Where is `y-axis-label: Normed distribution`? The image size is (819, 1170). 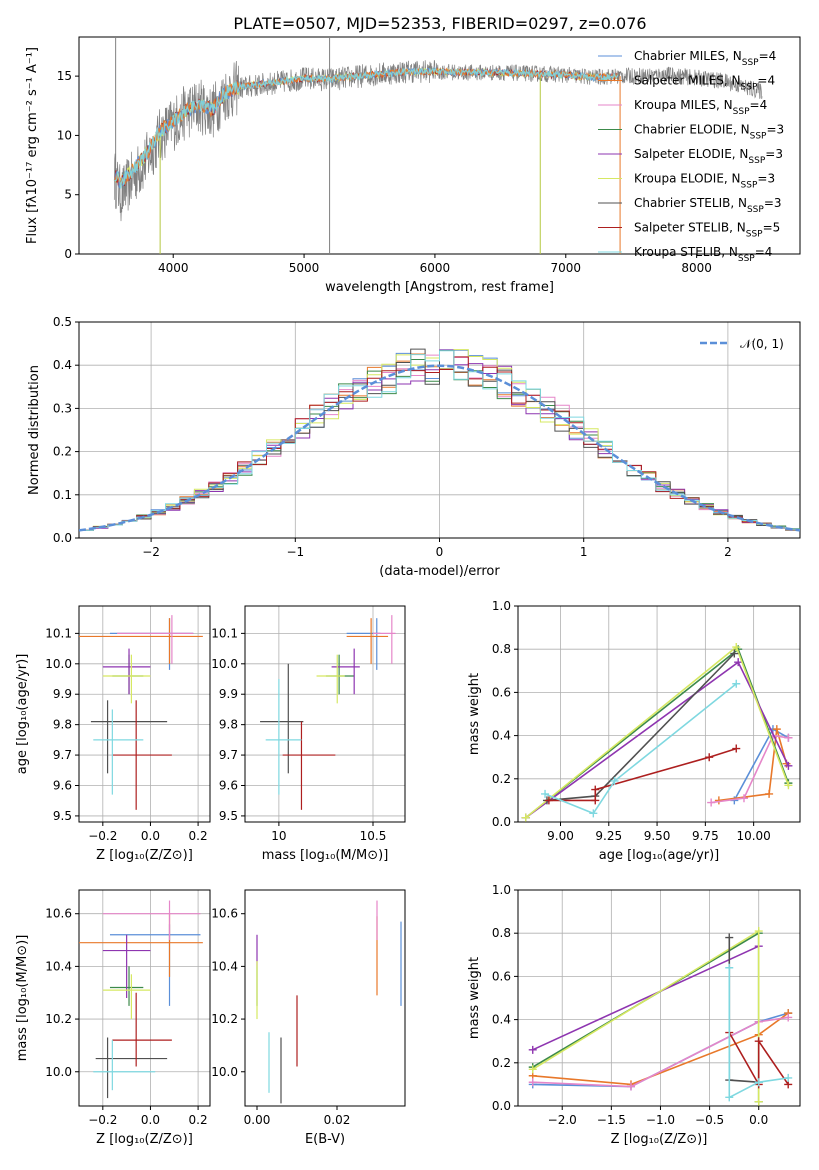
y-axis-label: Normed distribution is located at coordinates (34, 430).